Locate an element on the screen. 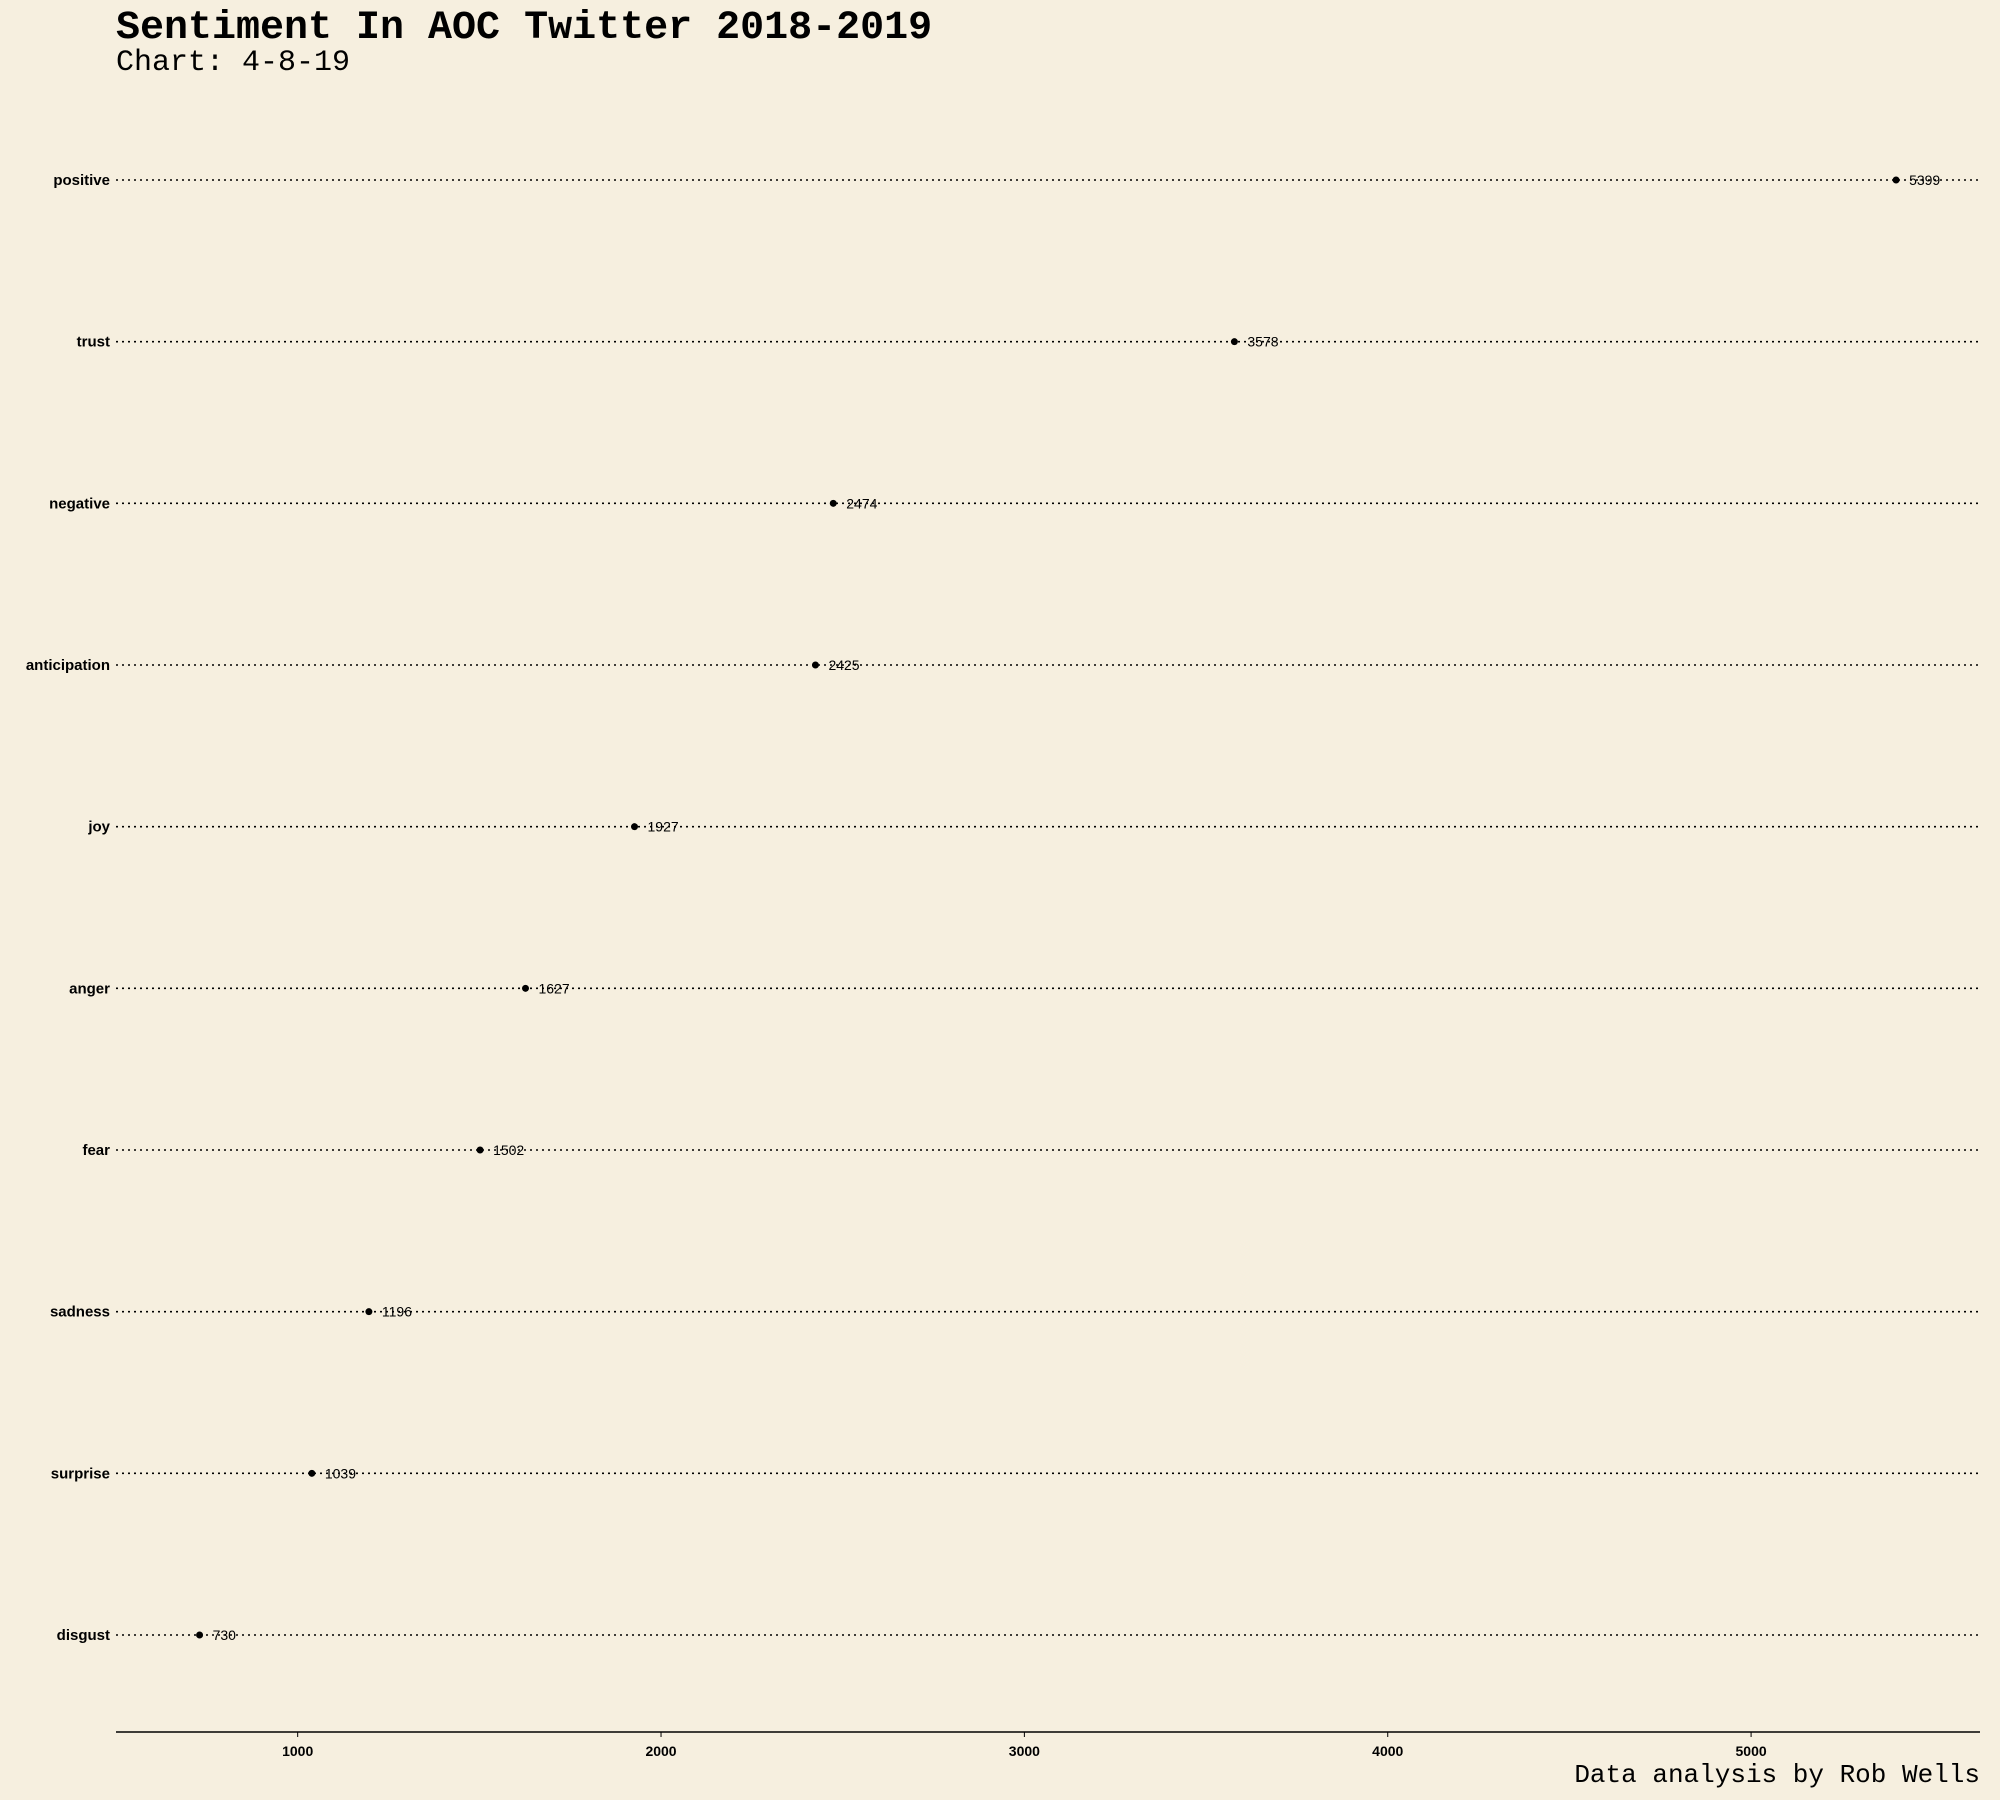 Image resolution: width=2000 pixels, height=1800 pixels. value-label: 3578 is located at coordinates (1262, 342).